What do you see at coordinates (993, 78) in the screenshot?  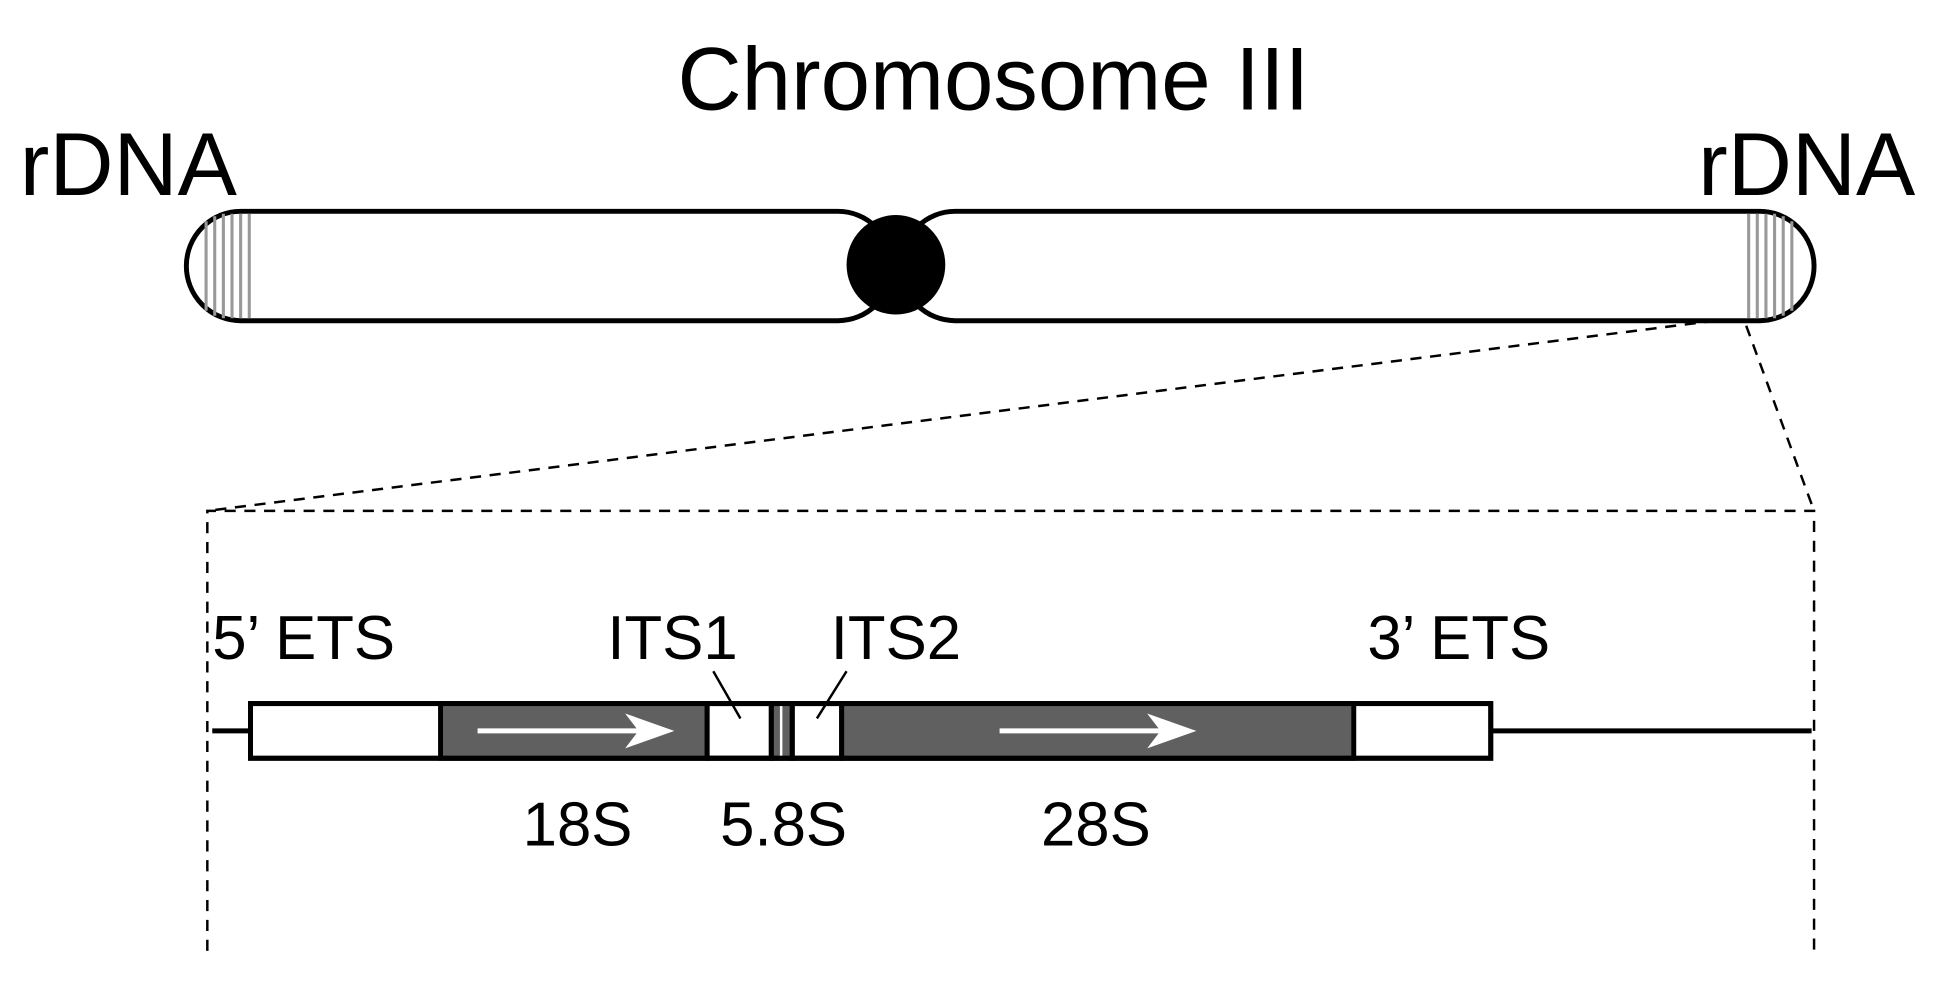 I see `title: Chromosome III` at bounding box center [993, 78].